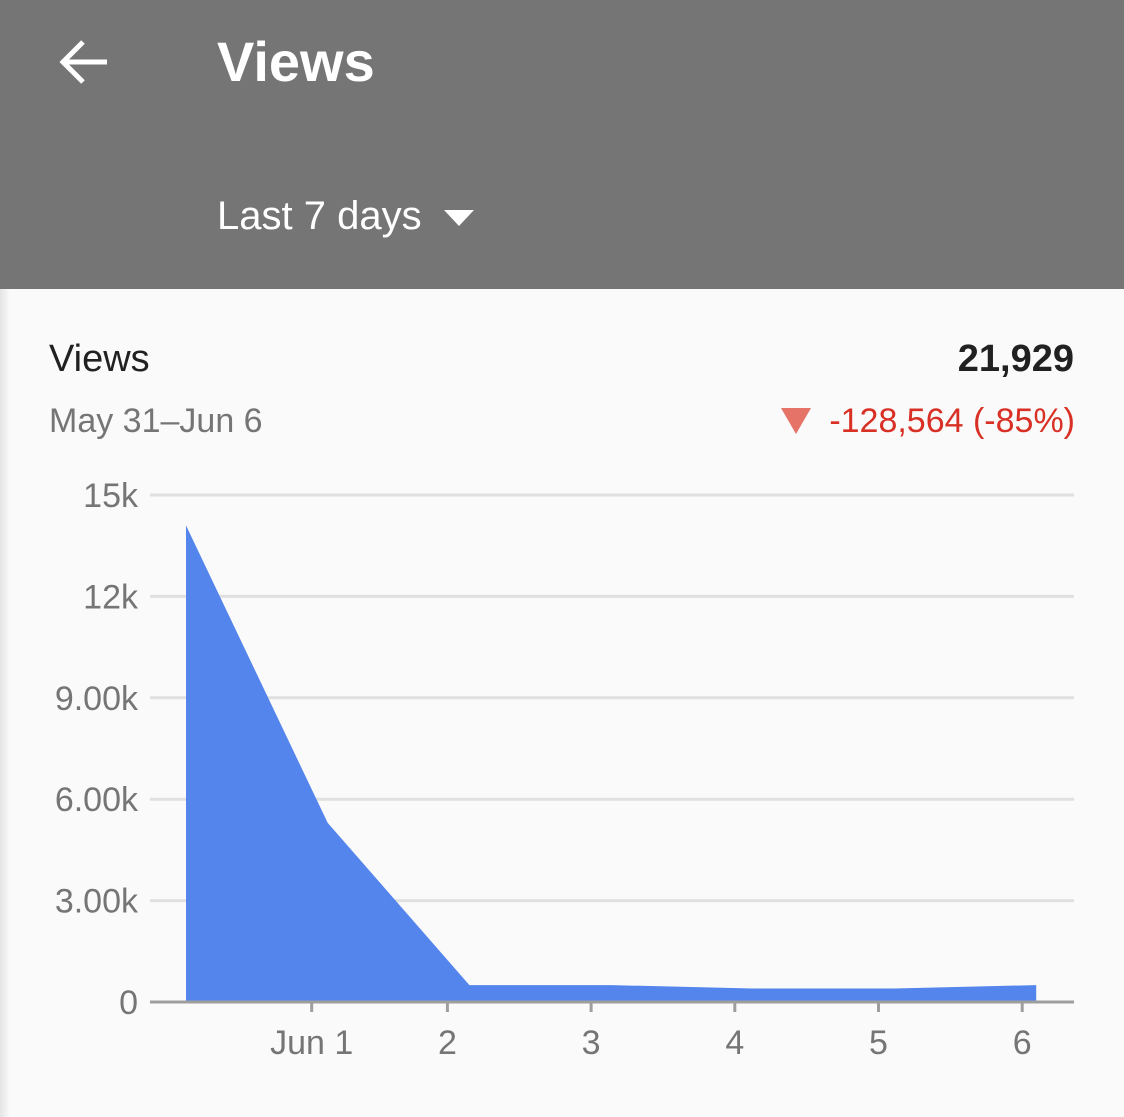 This screenshot has height=1117, width=1124. I want to click on back-button, so click(84, 62).